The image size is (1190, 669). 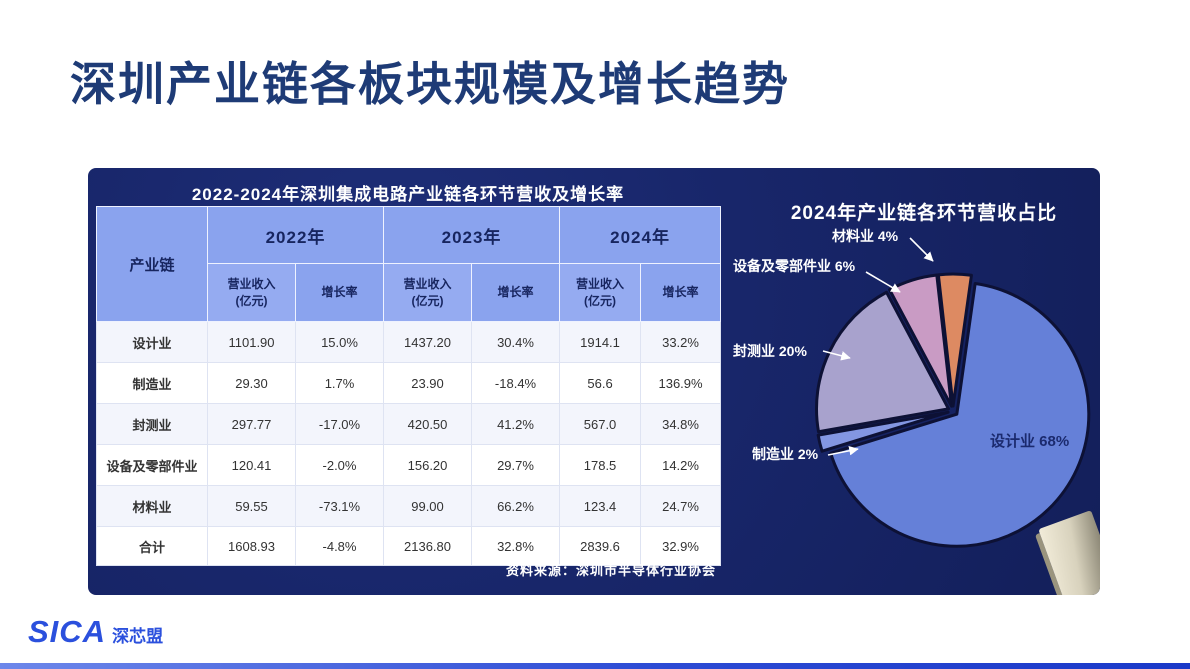 I want to click on cell: 2839.6, so click(x=600, y=546).